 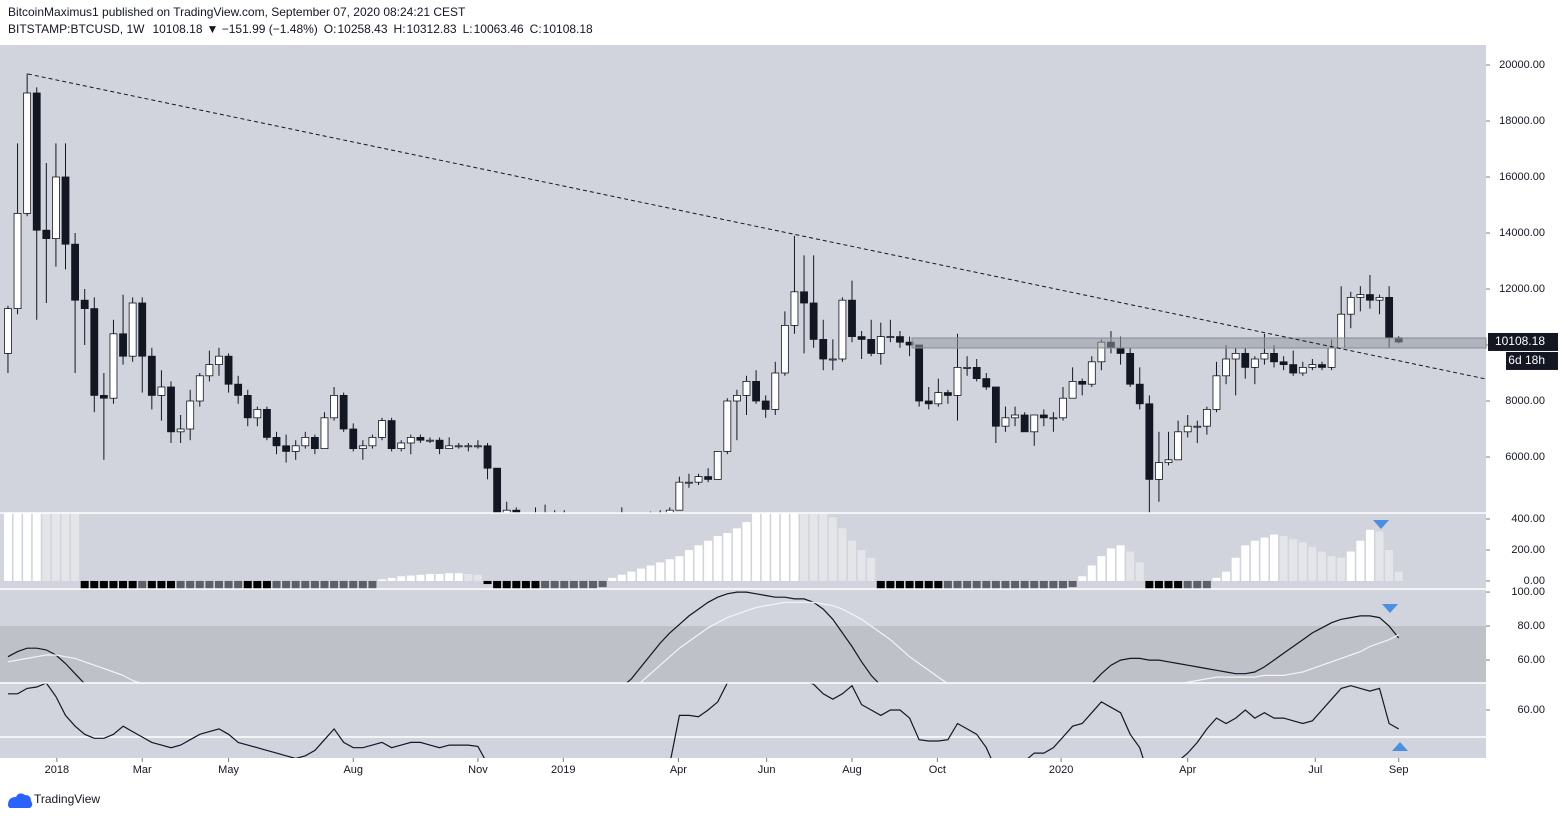 I want to click on x-tick-label: Oct, so click(x=937, y=770).